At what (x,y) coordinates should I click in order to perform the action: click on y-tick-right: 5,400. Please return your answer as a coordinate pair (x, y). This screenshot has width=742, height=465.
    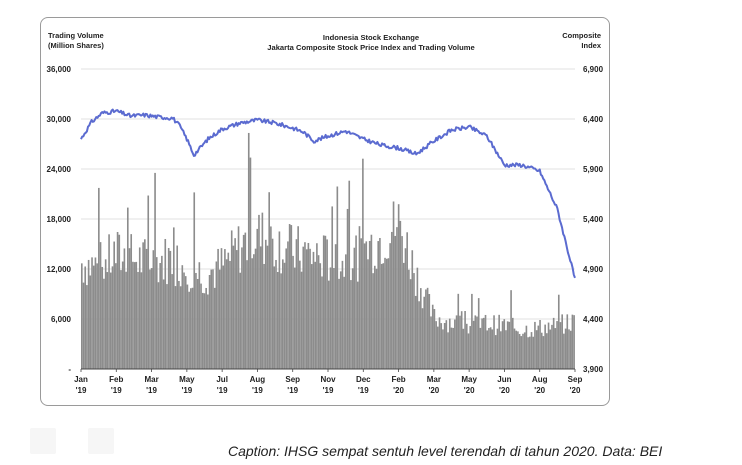
    Looking at the image, I should click on (593, 219).